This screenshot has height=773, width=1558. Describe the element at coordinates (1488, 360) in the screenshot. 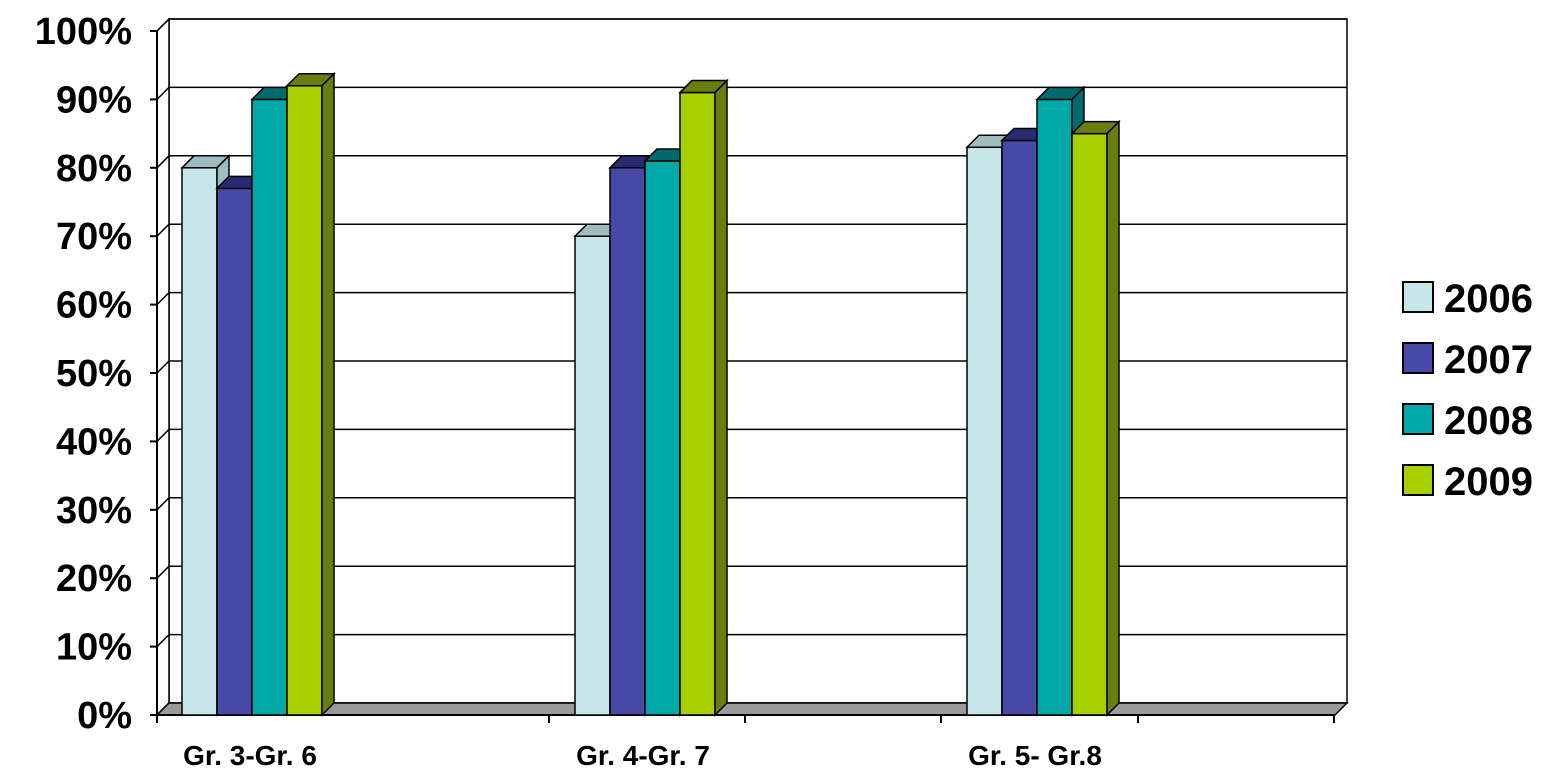

I see `legend-label: 2007` at that location.